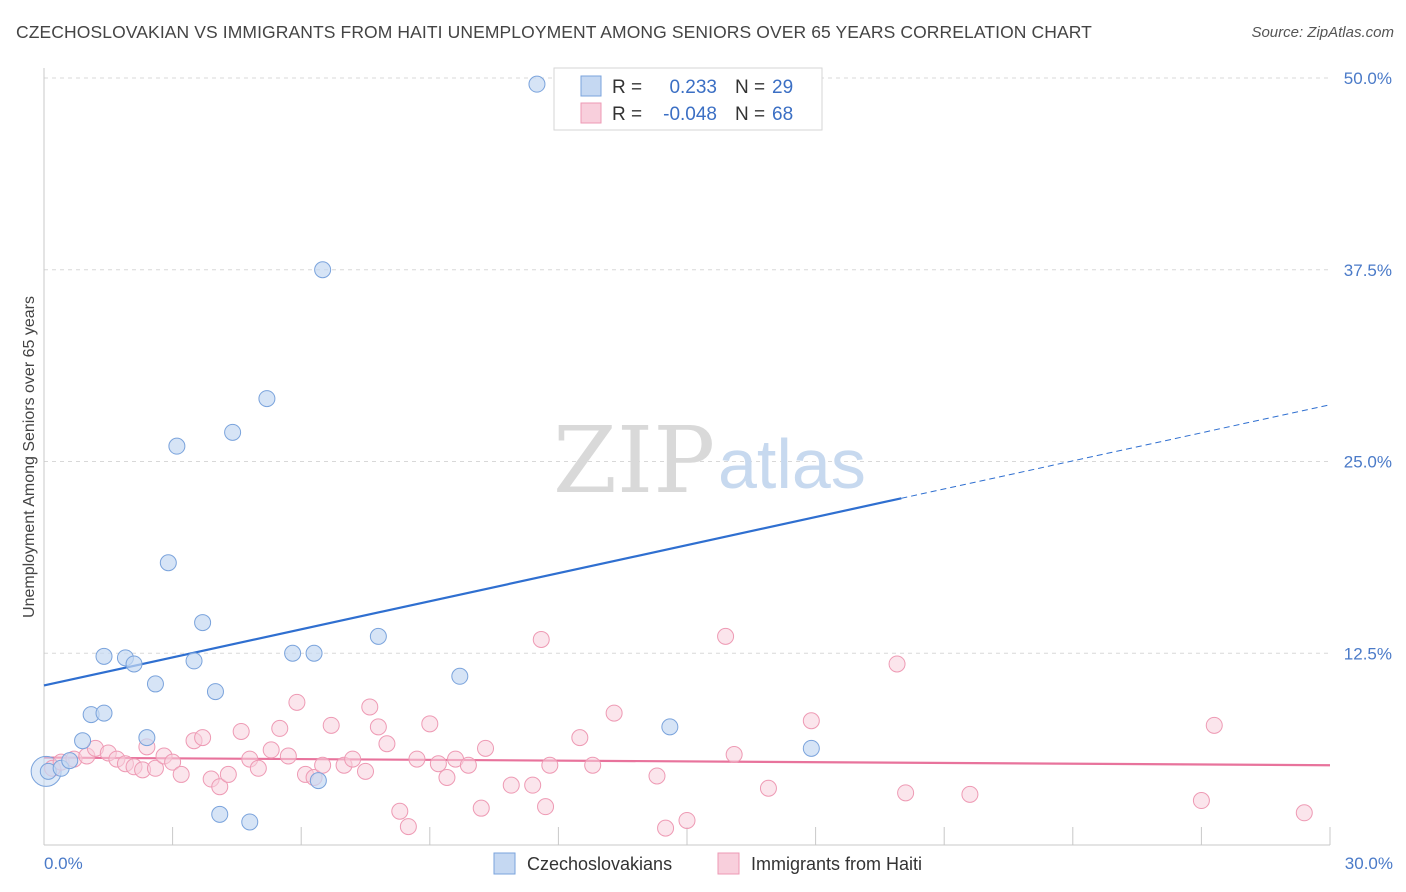  Describe the element at coordinates (687, 761) in the screenshot. I see `trend-line-haiti` at that location.